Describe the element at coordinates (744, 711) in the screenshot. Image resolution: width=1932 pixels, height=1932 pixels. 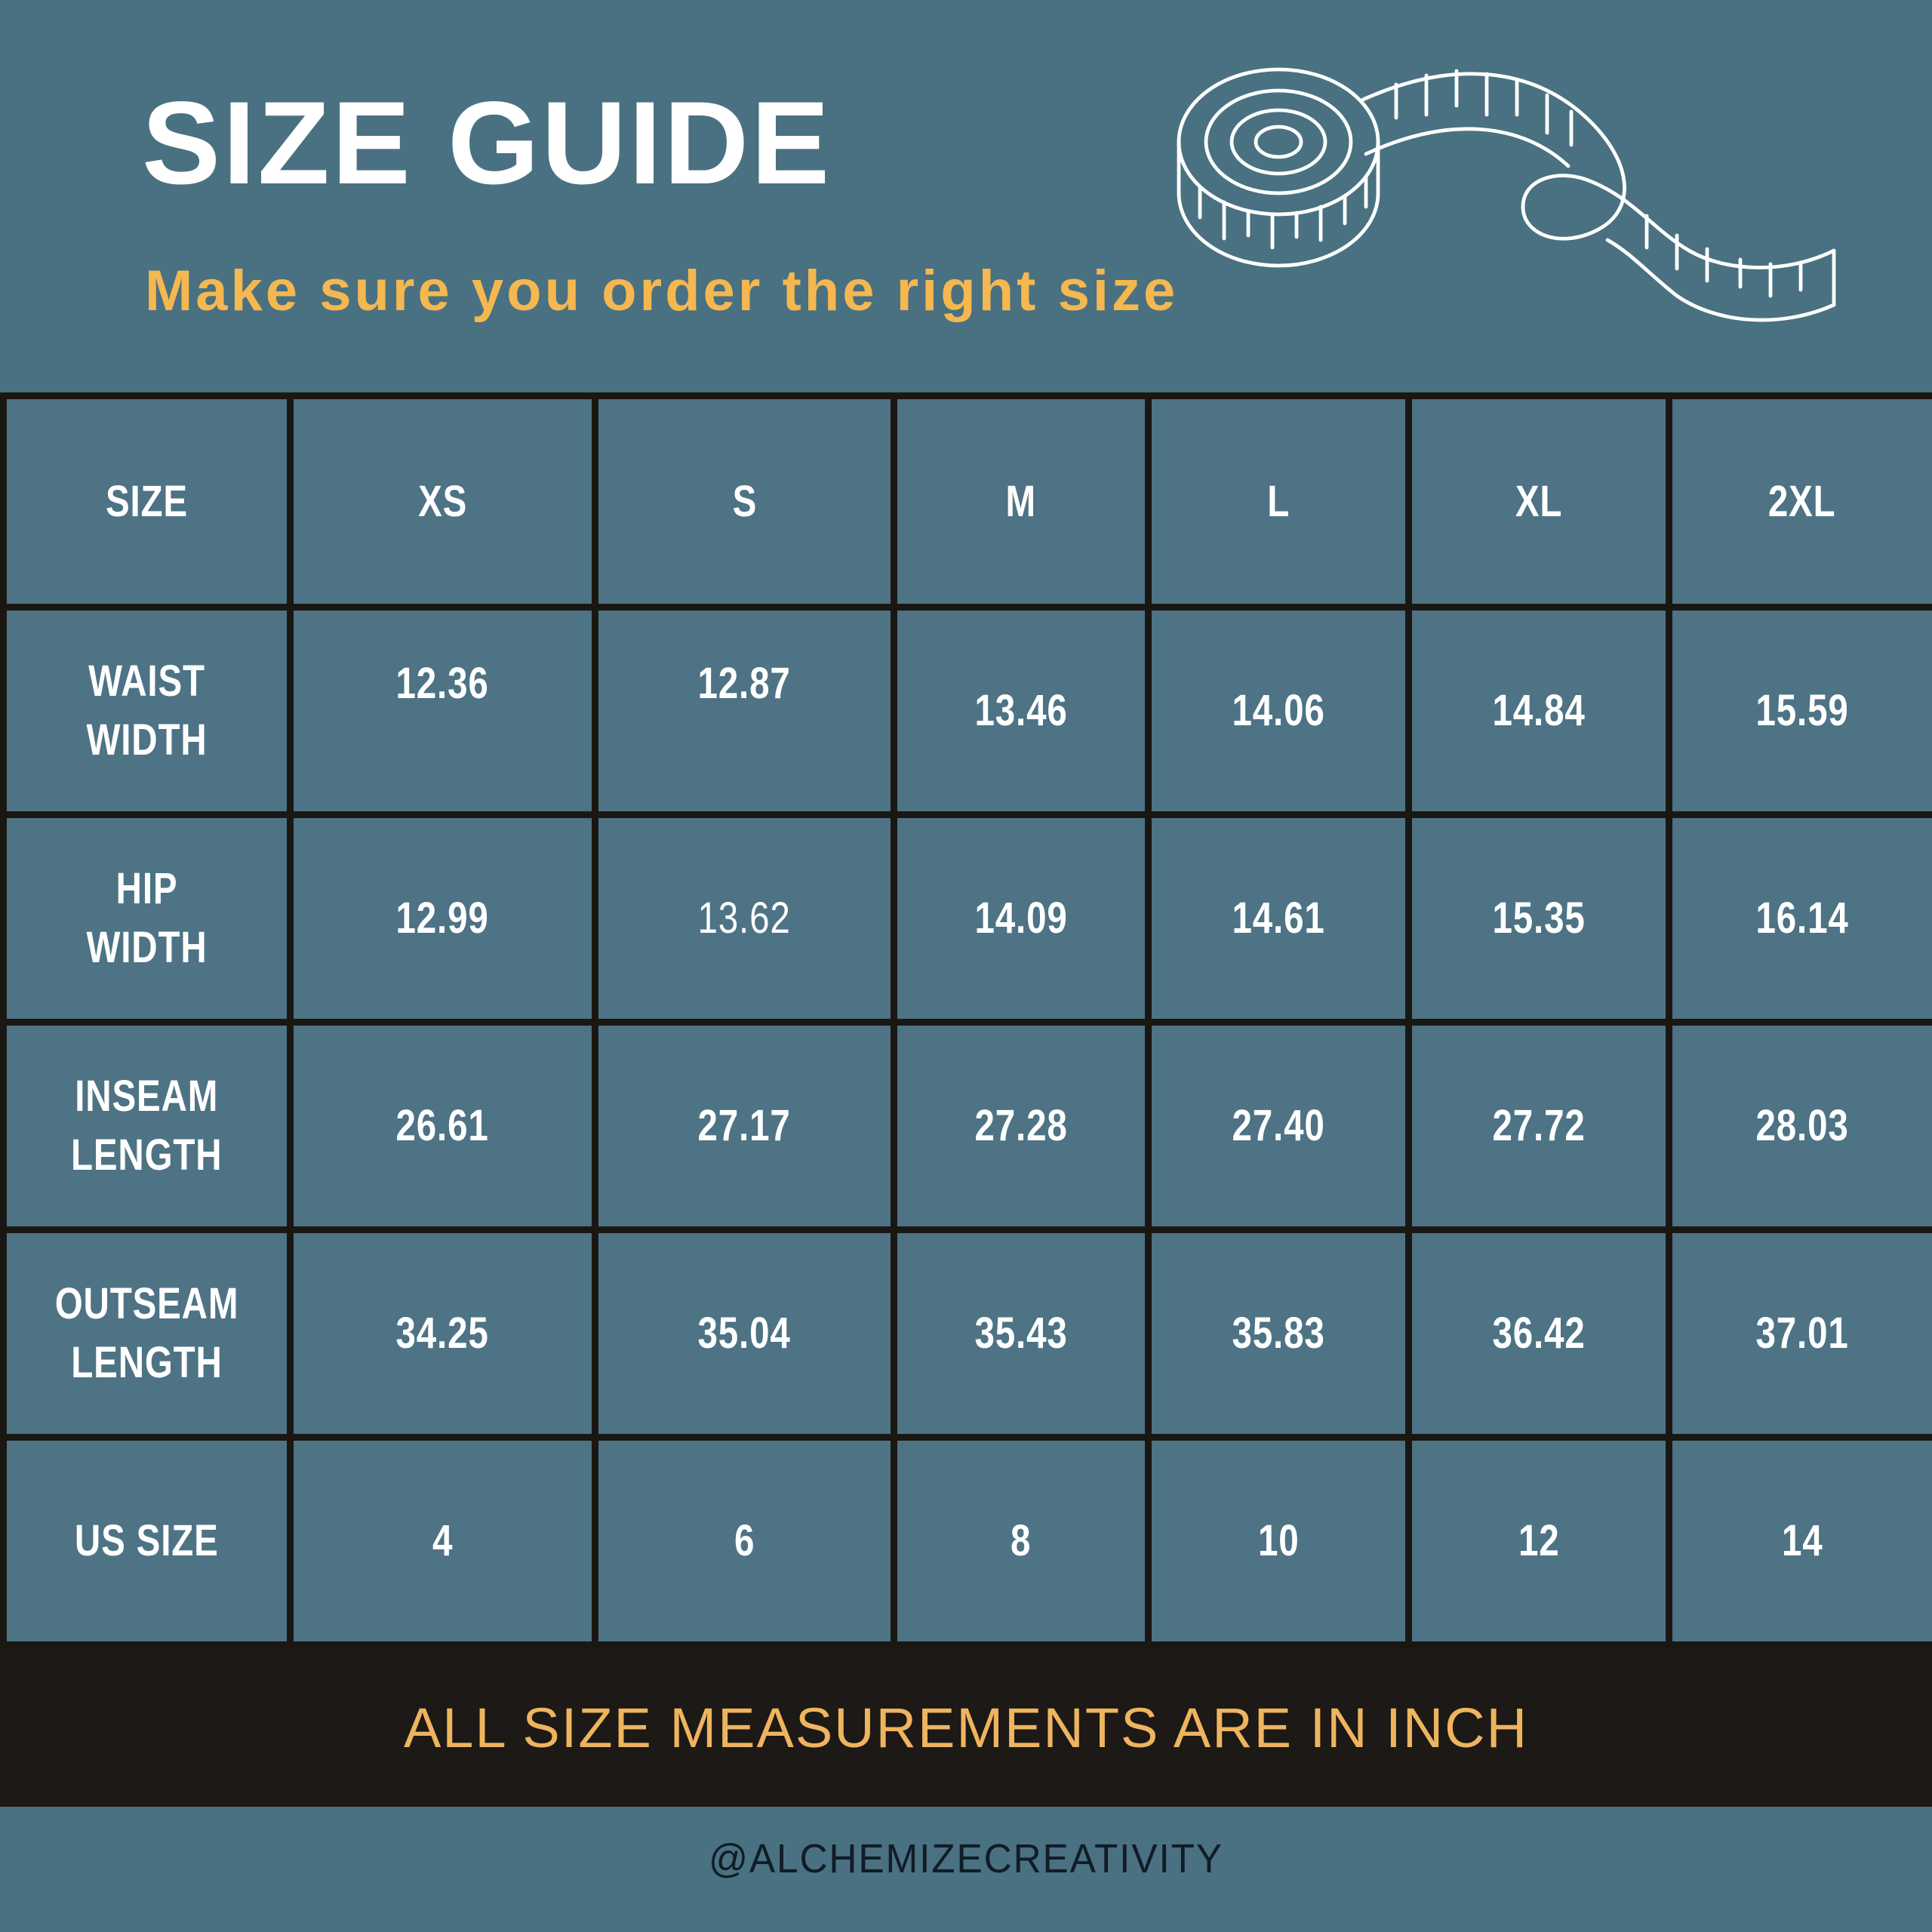
I see `value-cell: 12.87` at that location.